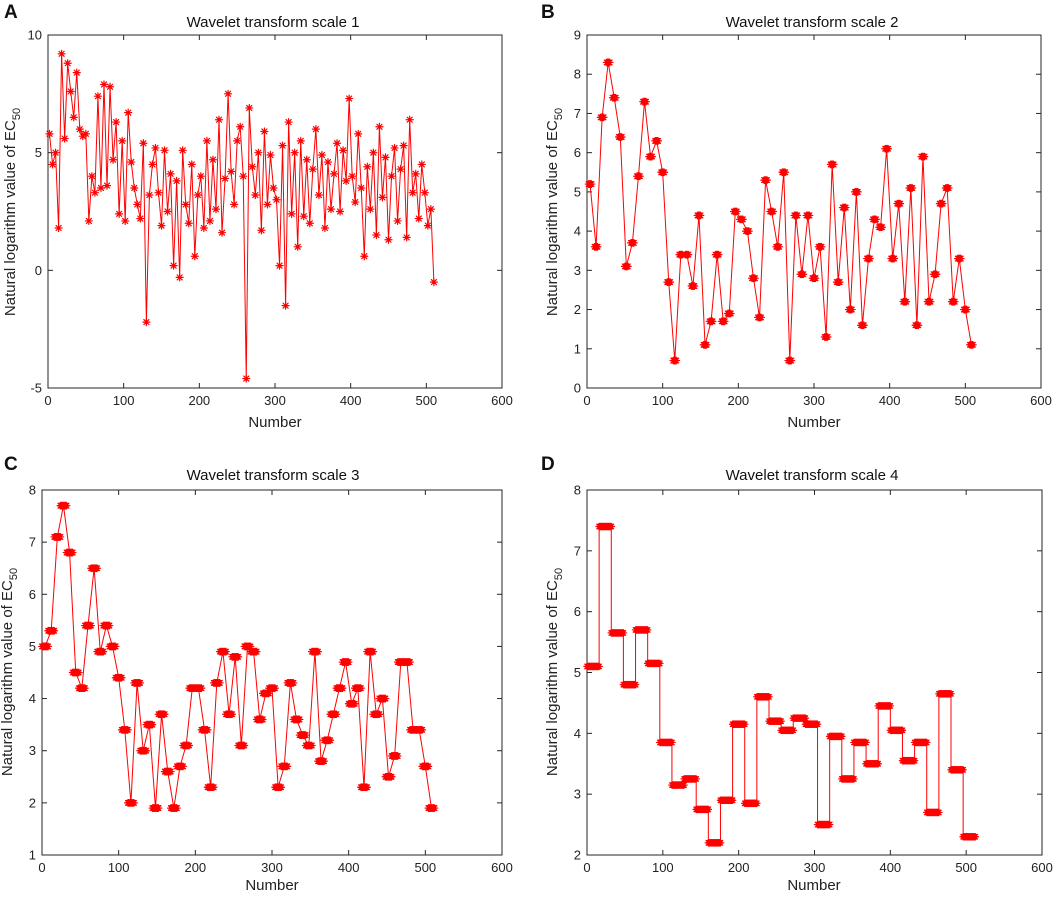 The height and width of the screenshot is (897, 1059). Describe the element at coordinates (577, 152) in the screenshot. I see `y-tick-label: 6` at that location.